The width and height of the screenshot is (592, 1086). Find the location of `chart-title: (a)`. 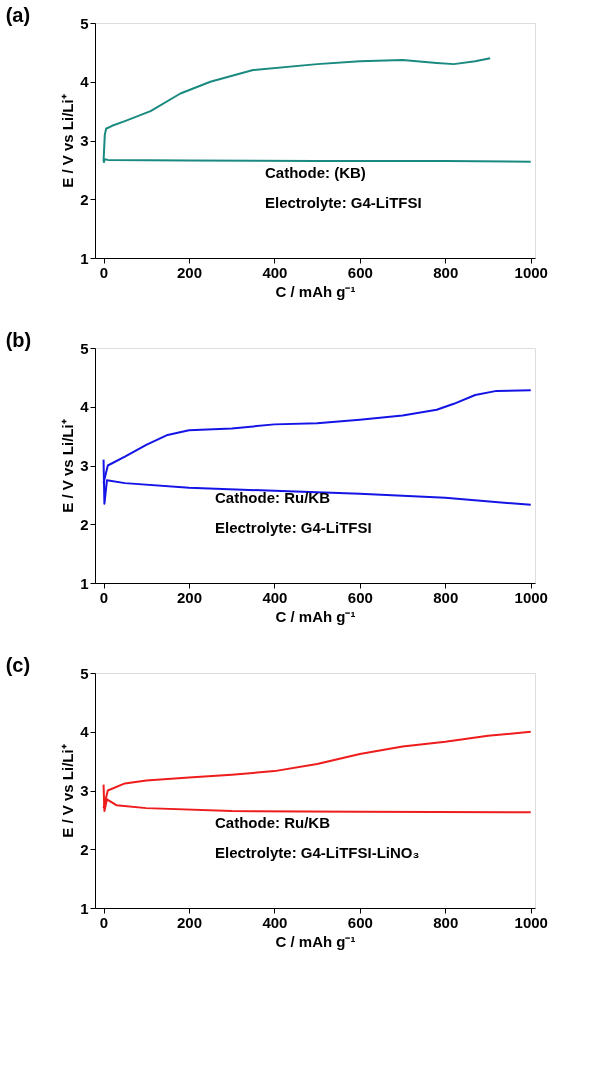

chart-title: (a) is located at coordinates (18, 15).